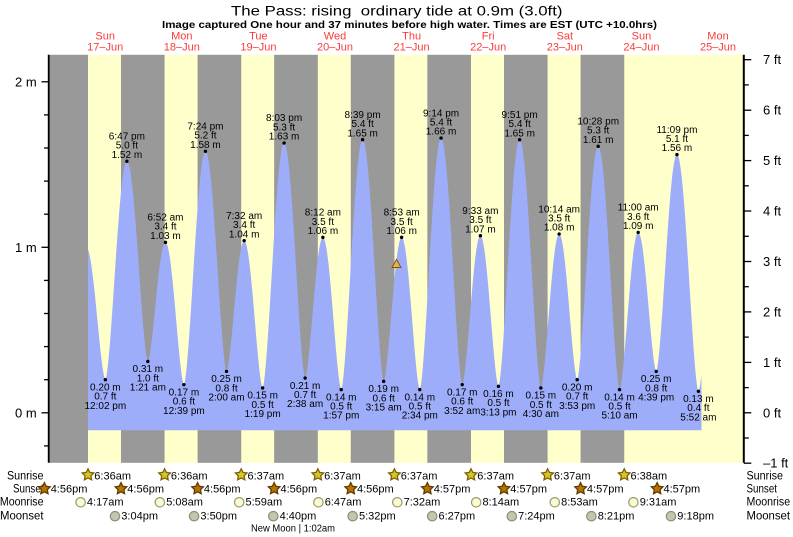 Image resolution: width=793 pixels, height=537 pixels. Describe the element at coordinates (26, 82) in the screenshot. I see `svg-text: 2 m` at that location.